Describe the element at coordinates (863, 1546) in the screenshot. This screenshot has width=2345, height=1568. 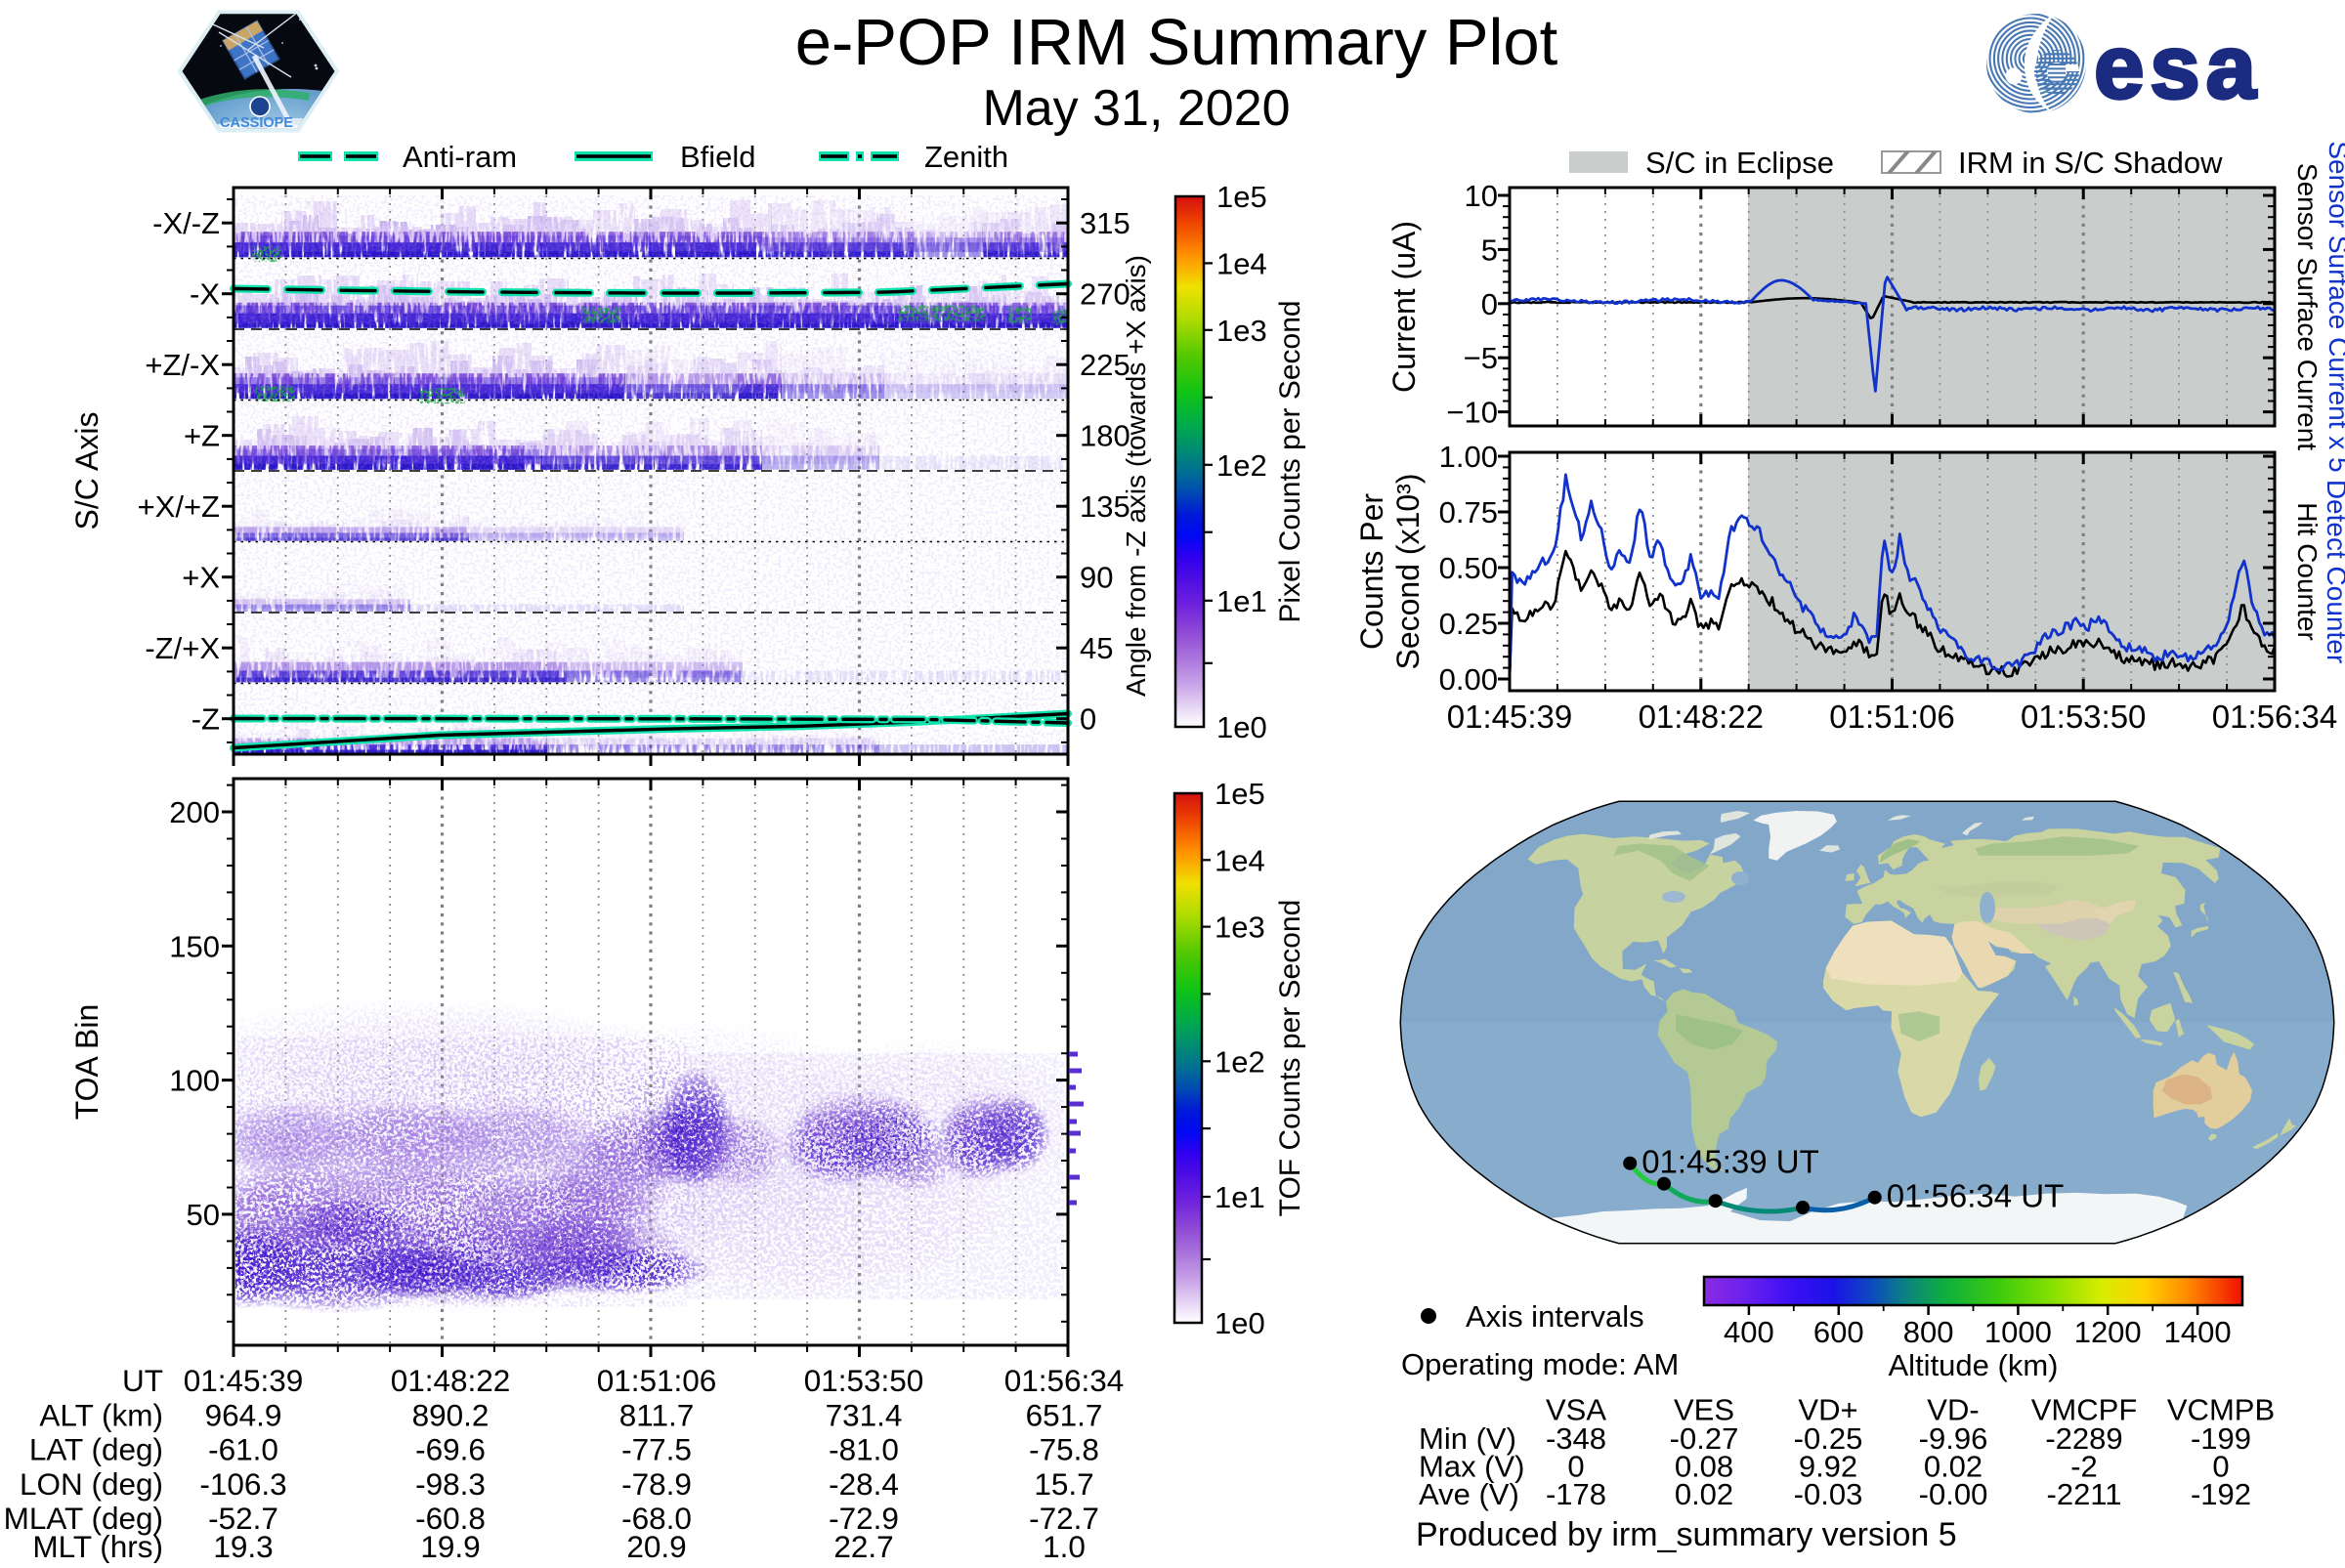
I see `svg-text: 22.7` at that location.